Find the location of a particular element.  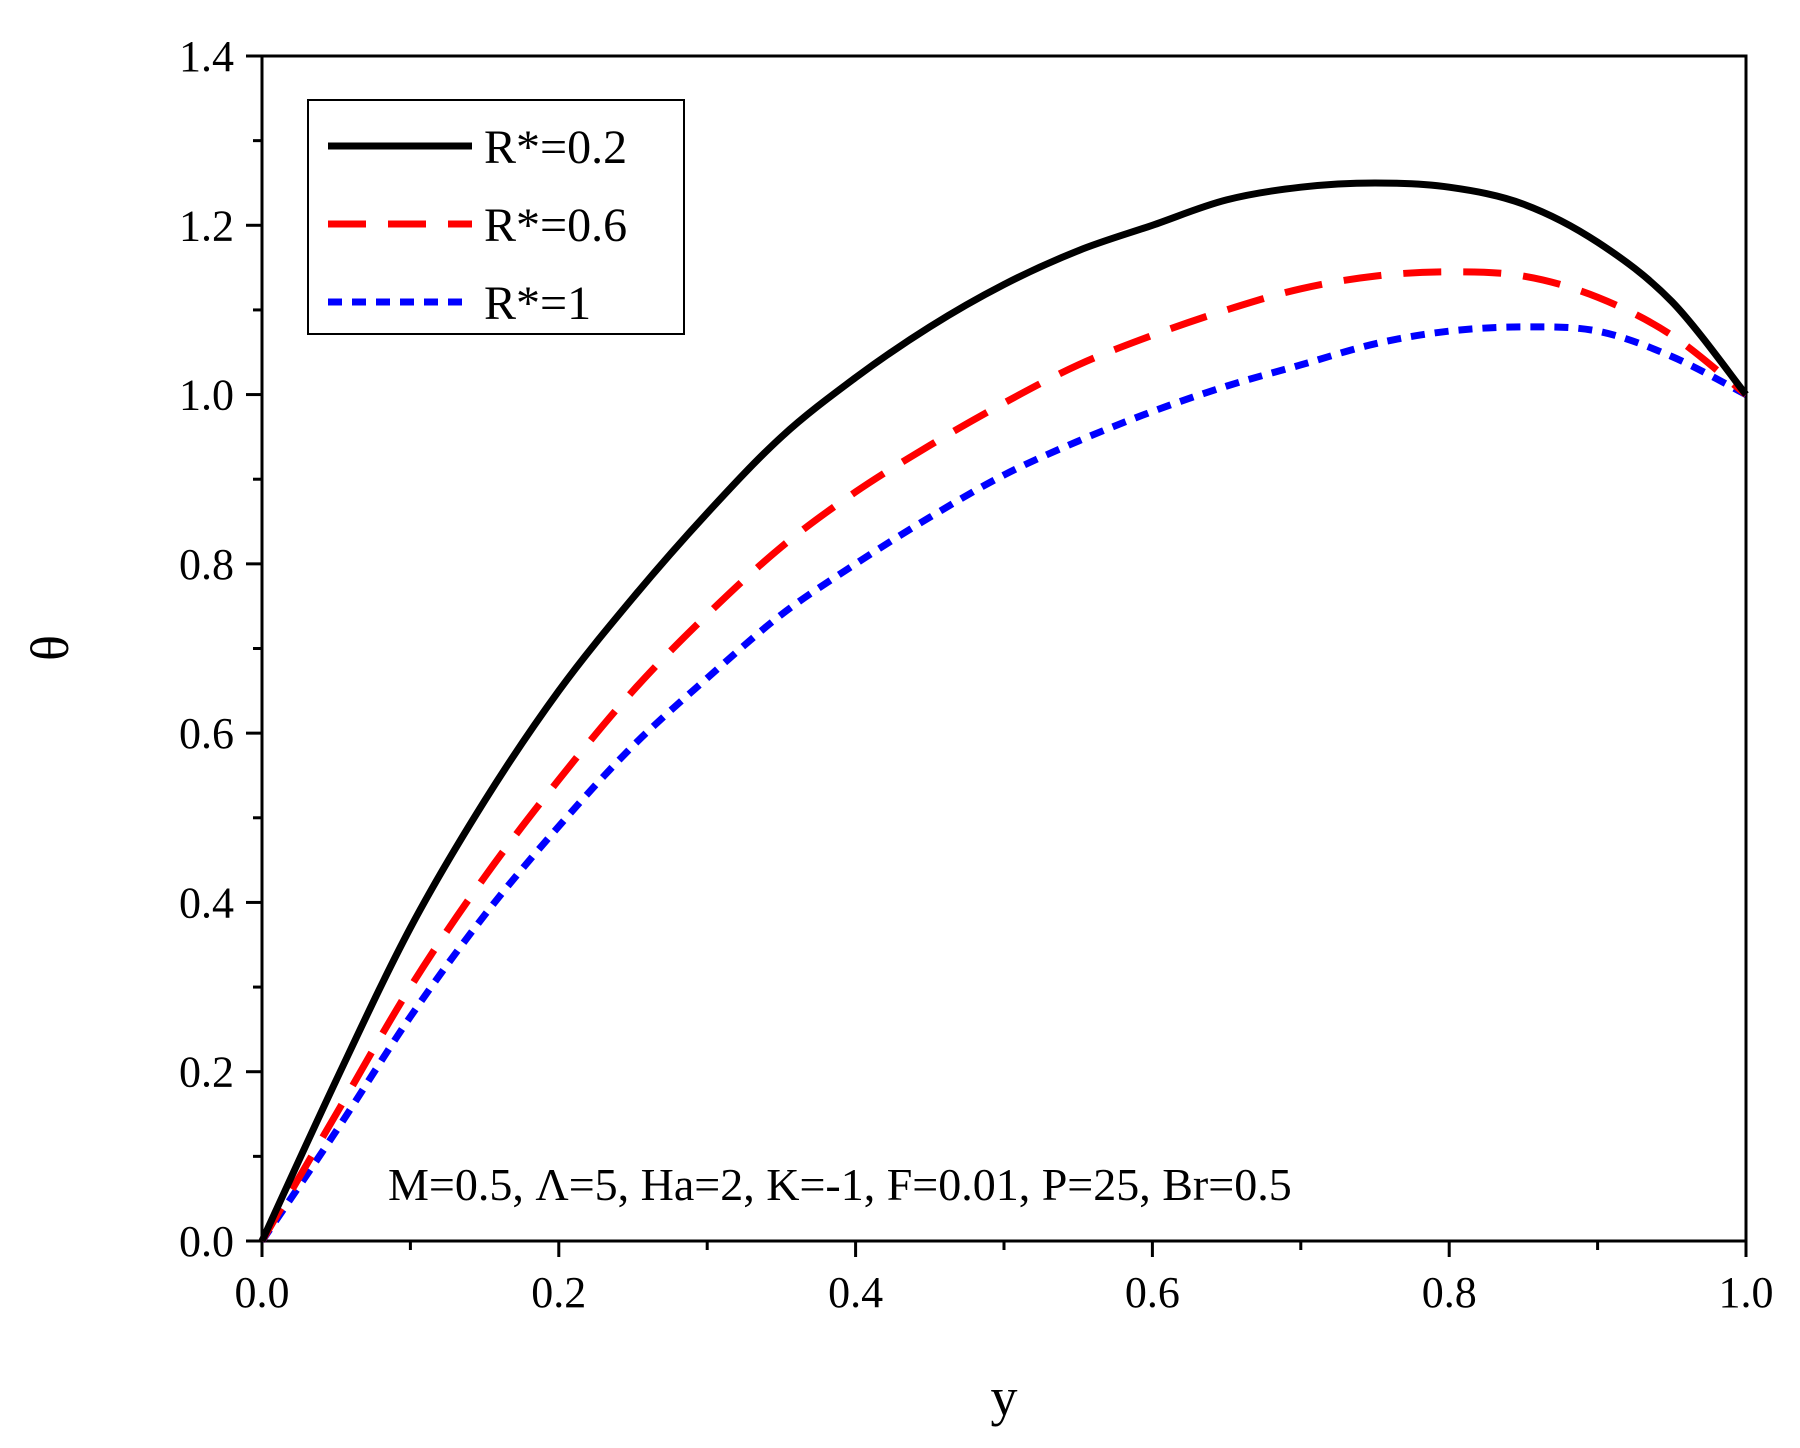

x-tick-label: 0.2 is located at coordinates (558, 1292).